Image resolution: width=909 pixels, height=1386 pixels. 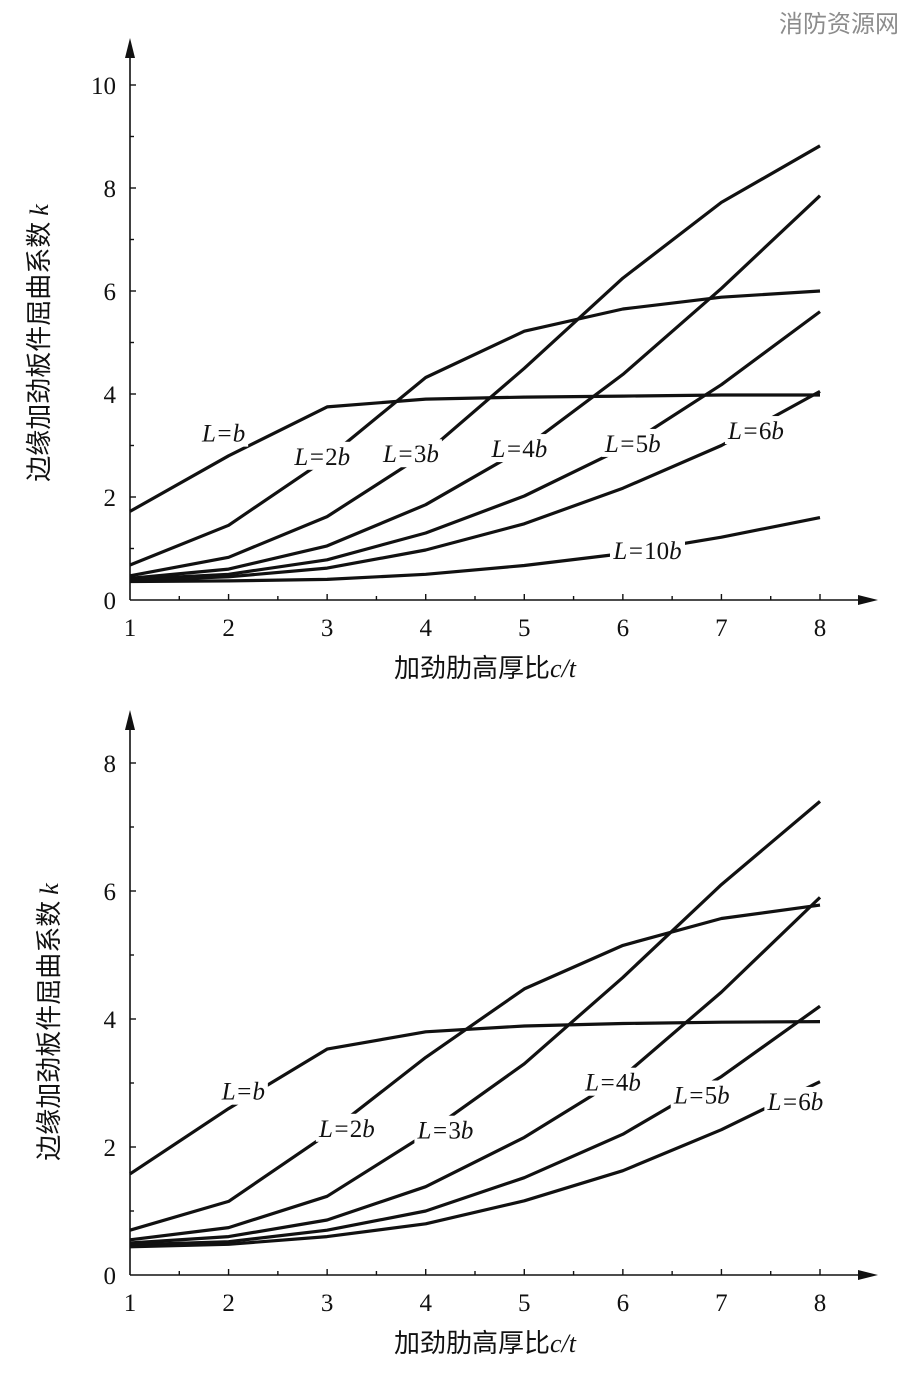 I want to click on watermark-text: 消防资源网, so click(x=839, y=24).